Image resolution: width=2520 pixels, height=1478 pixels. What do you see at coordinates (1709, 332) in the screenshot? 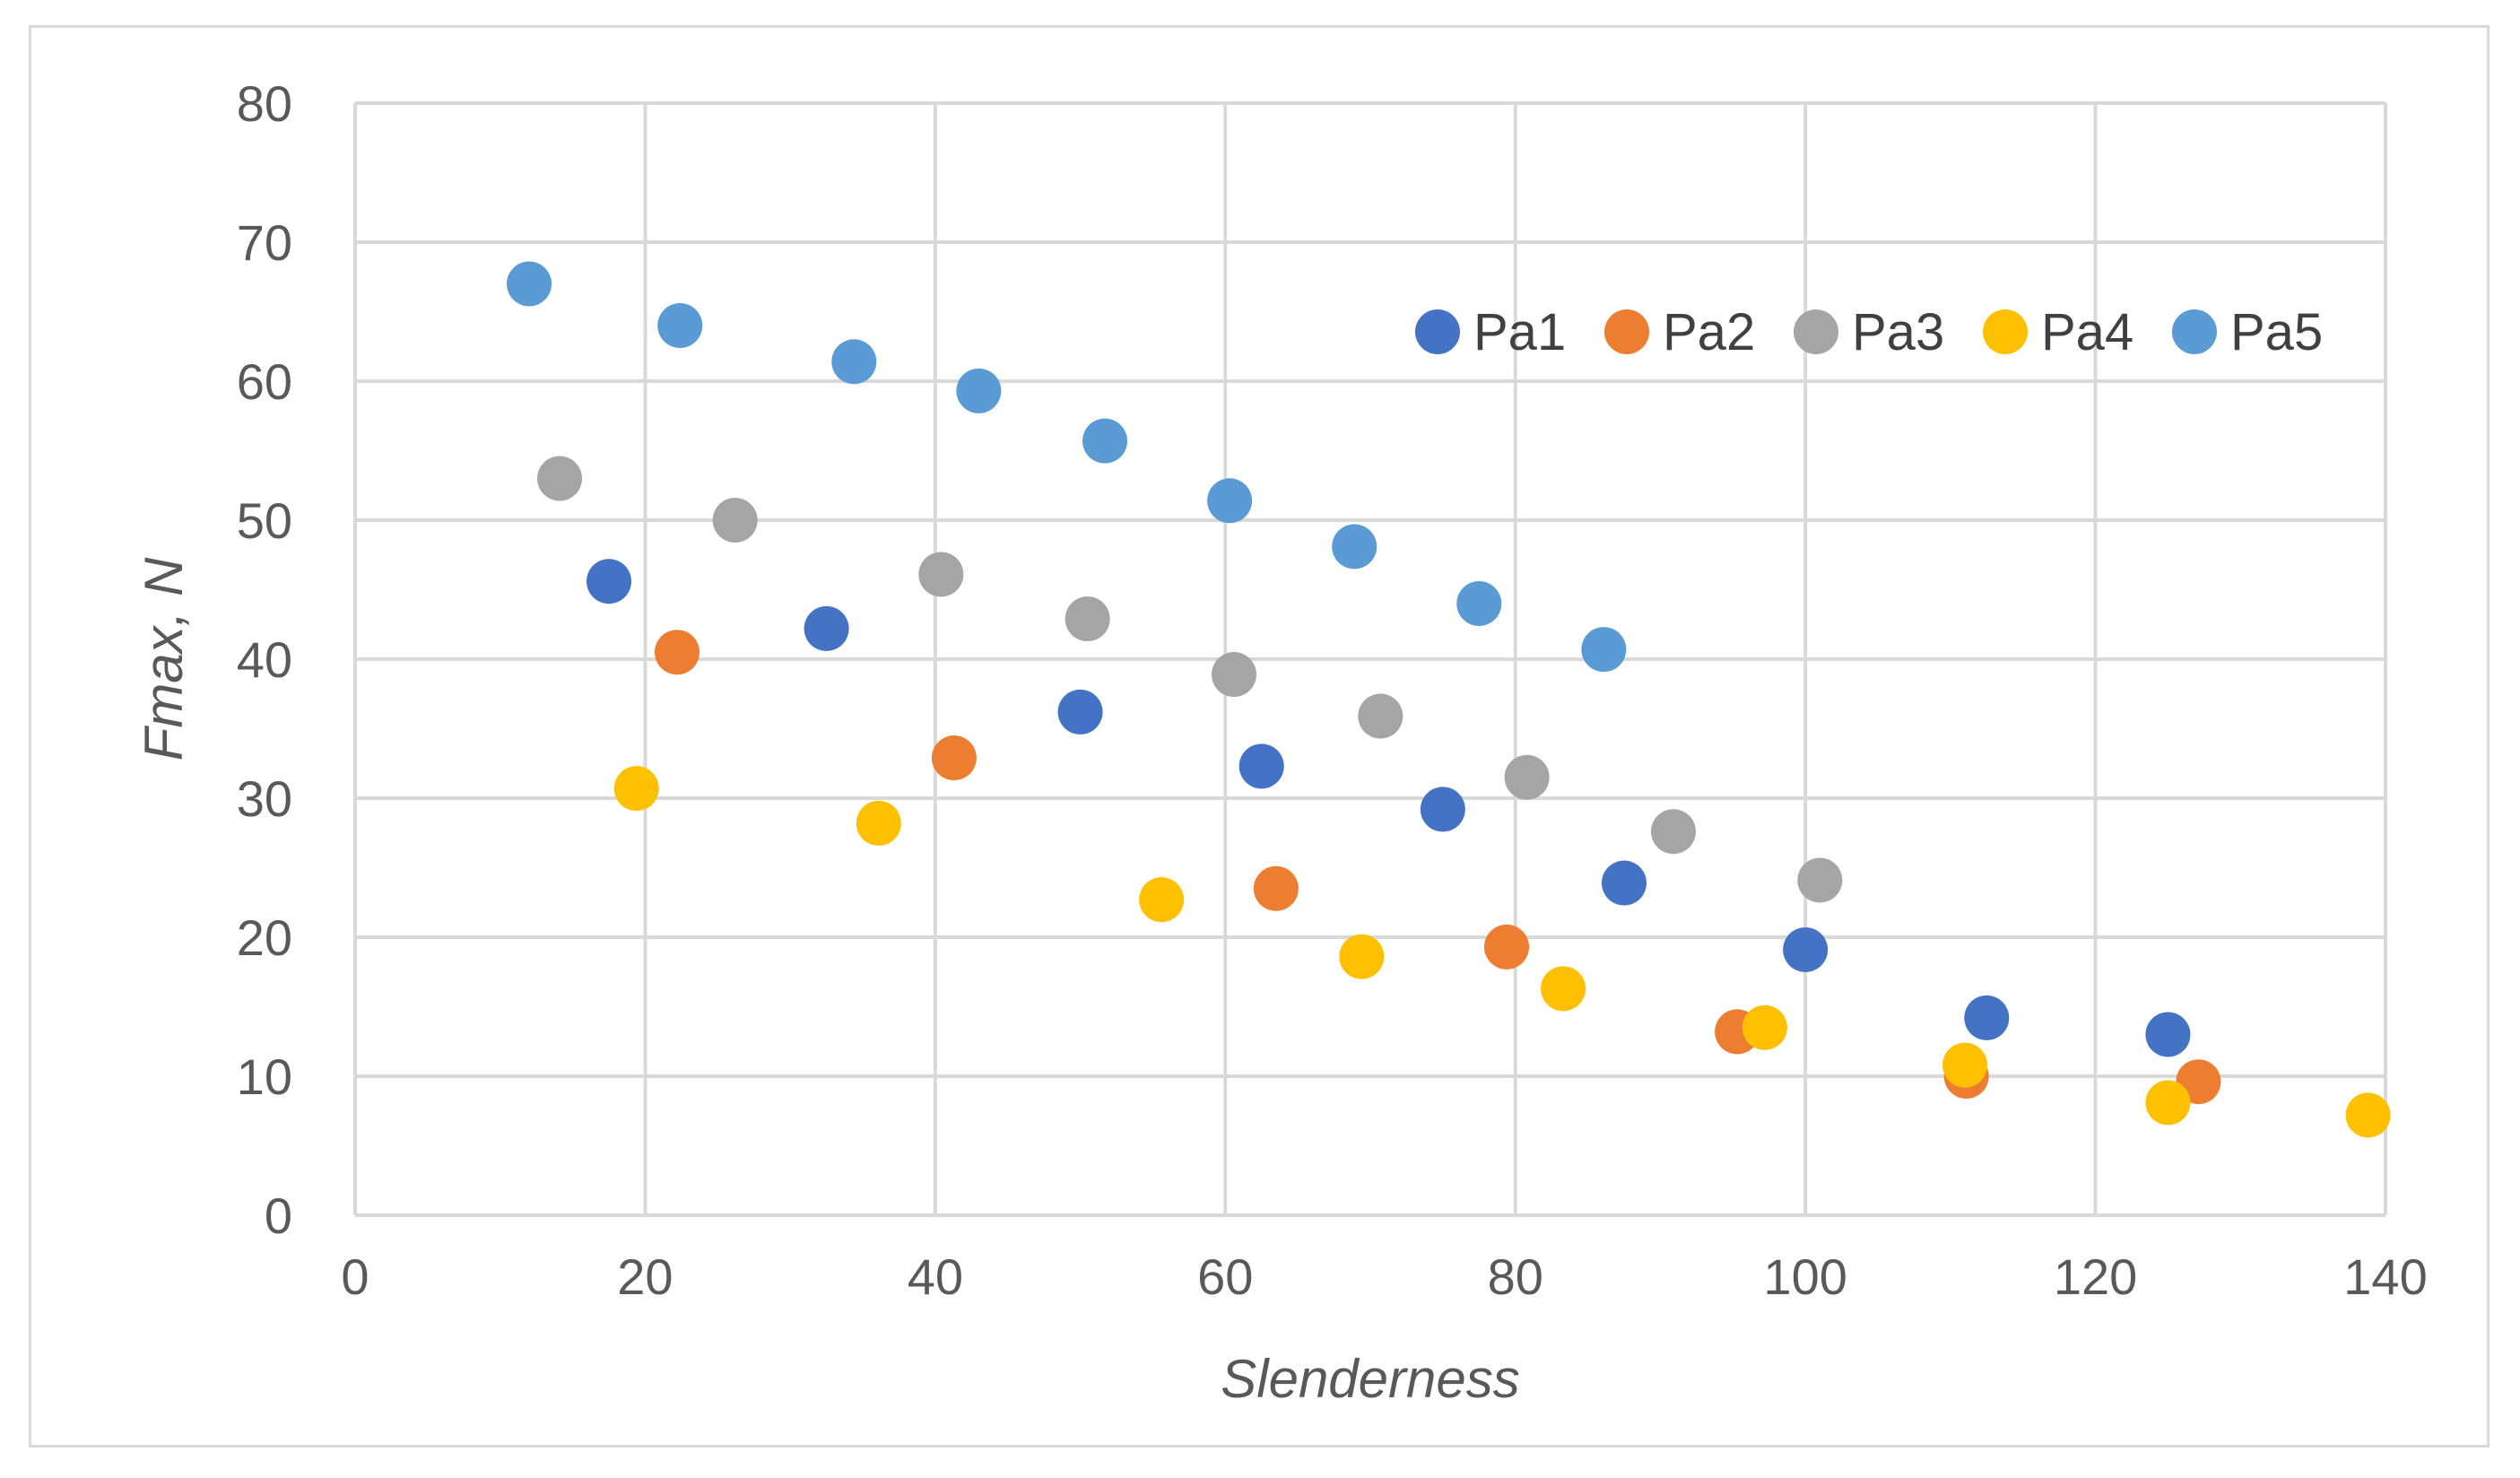
I see `legend-label-pa2: Pa2` at bounding box center [1709, 332].